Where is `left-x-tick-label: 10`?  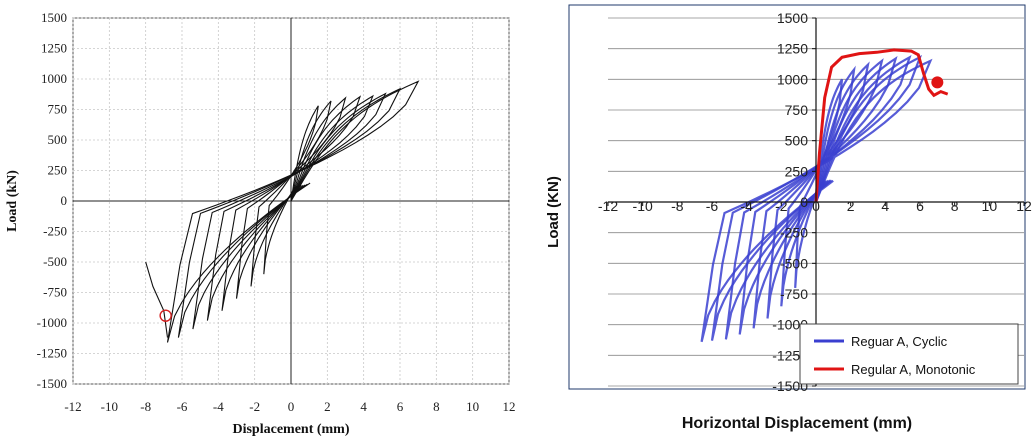
left-x-tick-label: 10 is located at coordinates (472, 406).